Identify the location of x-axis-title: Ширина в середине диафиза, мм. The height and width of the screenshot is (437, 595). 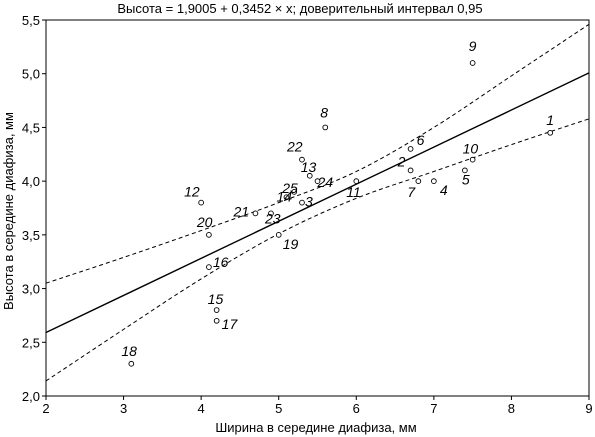
(315, 427).